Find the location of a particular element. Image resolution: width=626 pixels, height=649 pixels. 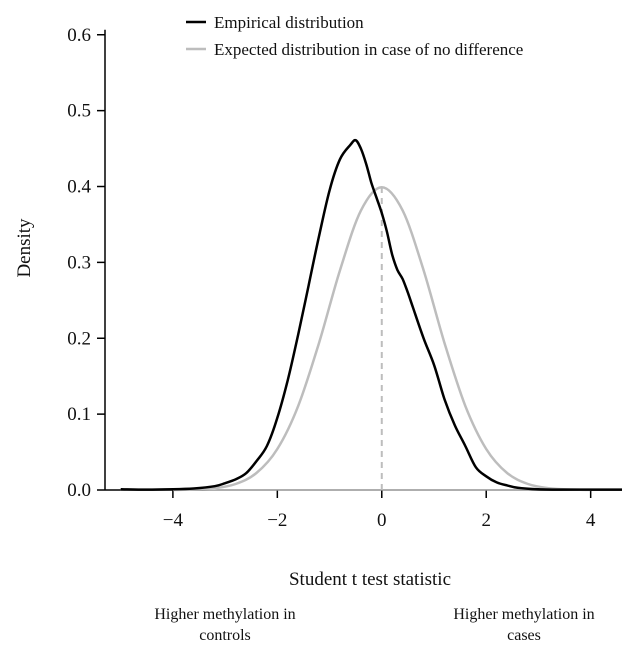

x-ticks: −4 −2 0 2 4 is located at coordinates (379, 510).